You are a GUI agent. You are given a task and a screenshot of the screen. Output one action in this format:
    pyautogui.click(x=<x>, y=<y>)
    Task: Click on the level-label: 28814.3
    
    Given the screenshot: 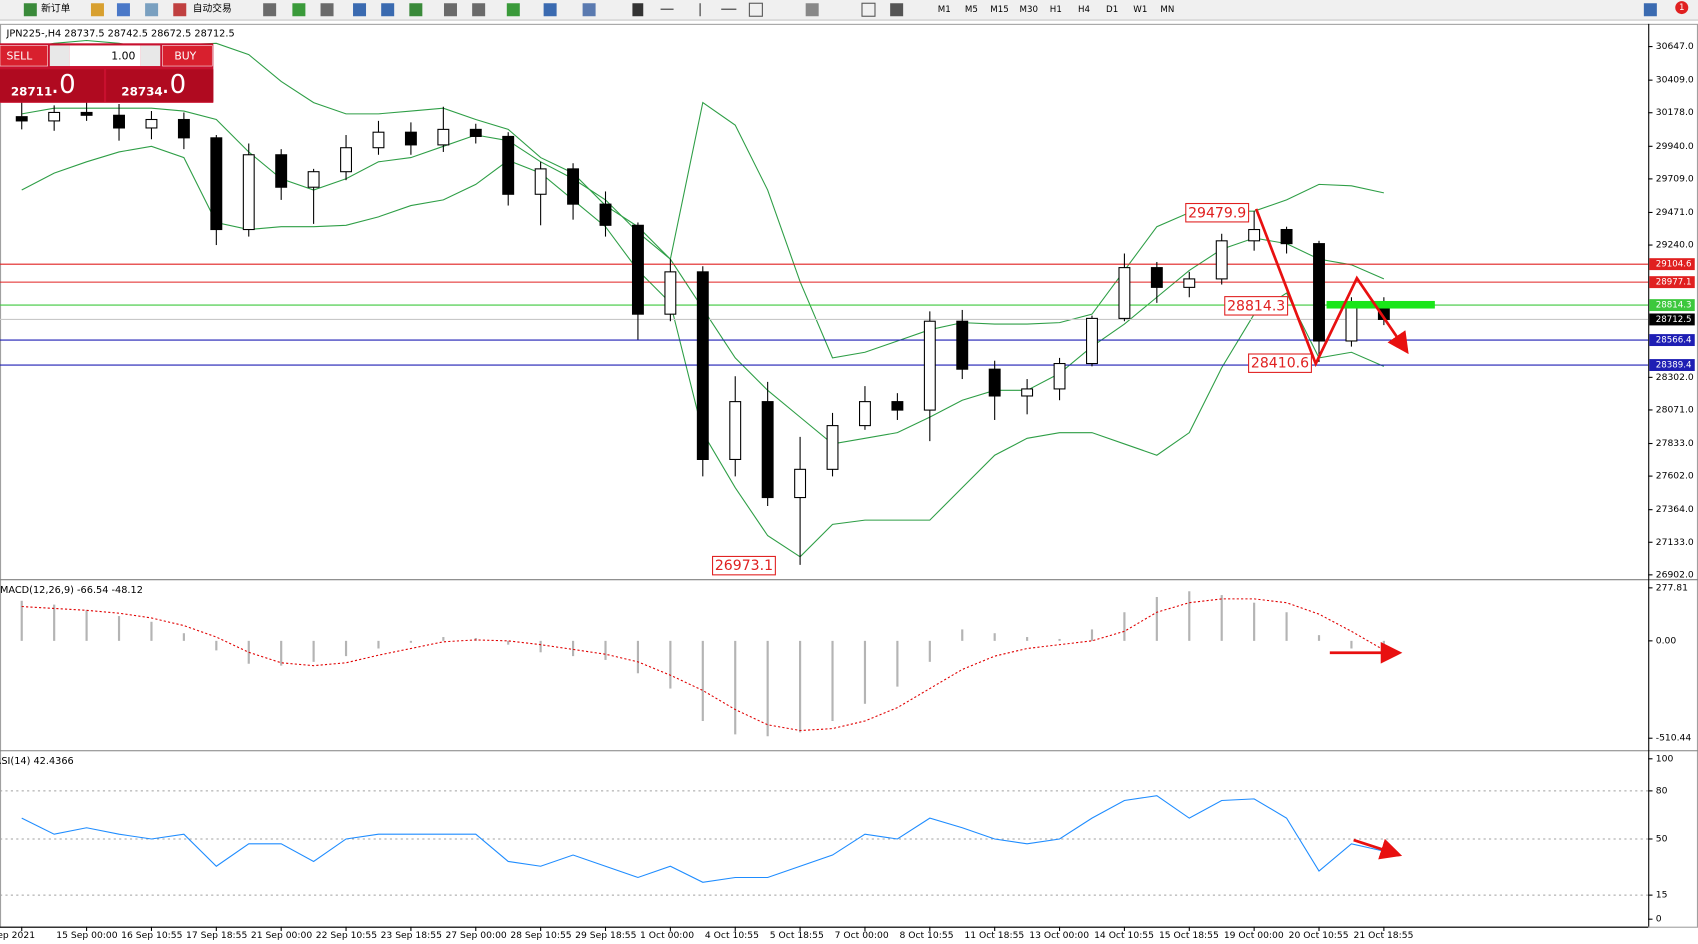 What is the action you would take?
    pyautogui.click(x=1674, y=306)
    